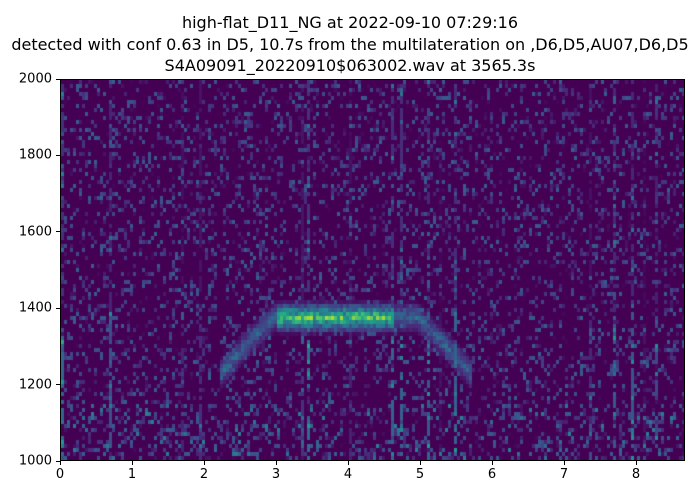 Image resolution: width=700 pixels, height=500 pixels. Describe the element at coordinates (564, 474) in the screenshot. I see `x-tick-label: 7` at that location.